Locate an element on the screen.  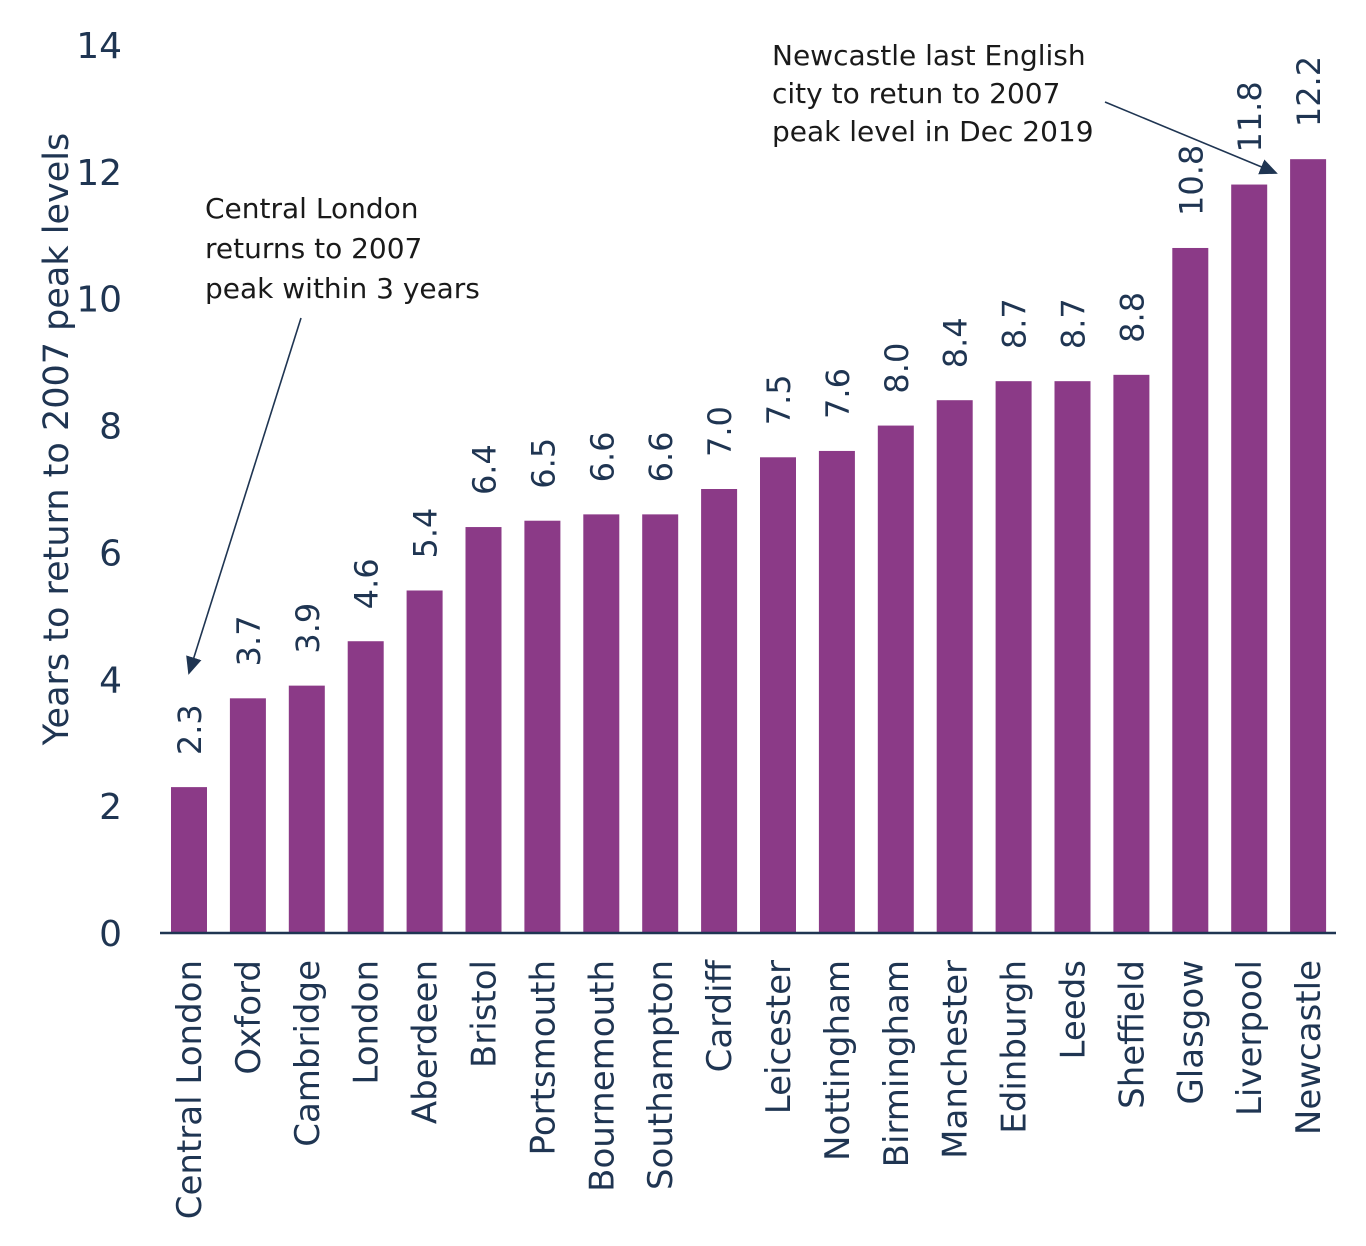
bar-edinburgh is located at coordinates (1013, 657).